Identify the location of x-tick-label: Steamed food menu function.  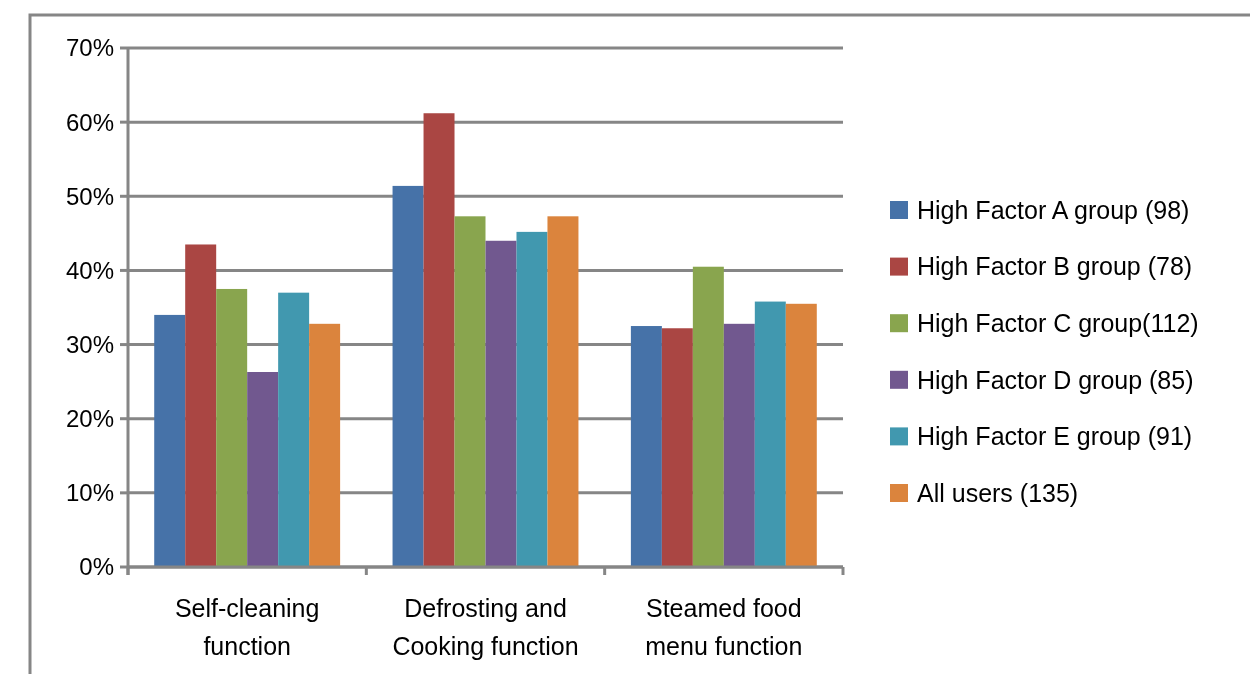
(724, 627).